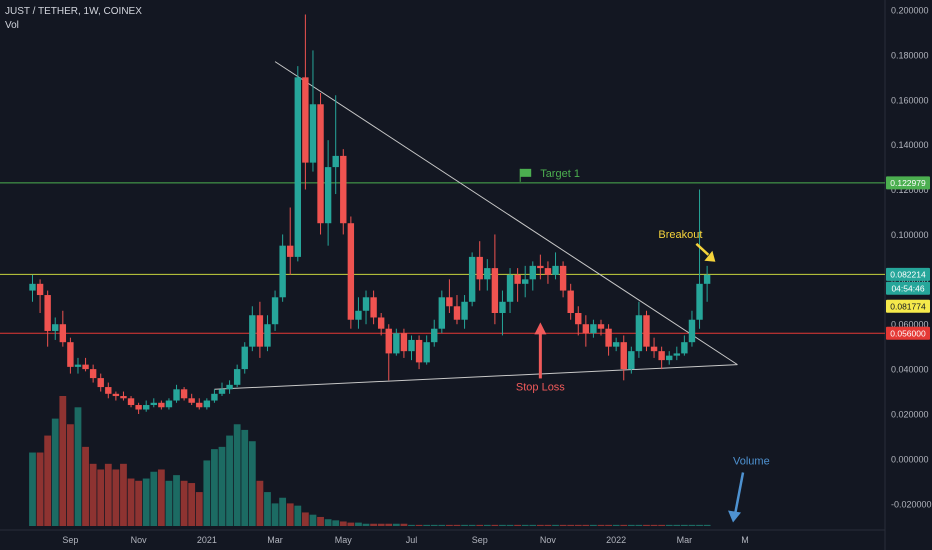 The height and width of the screenshot is (550, 932). Describe the element at coordinates (540, 387) in the screenshot. I see `stop-loss-label: Stop Loss` at that location.